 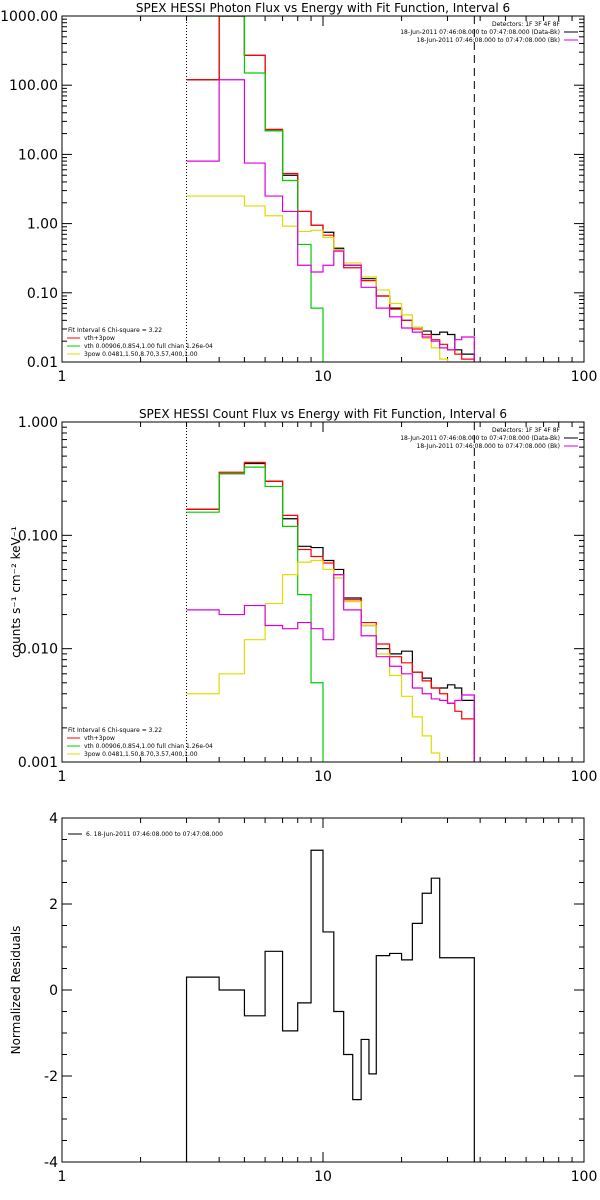 What do you see at coordinates (53, 905) in the screenshot?
I see `y-tick-label: 2` at bounding box center [53, 905].